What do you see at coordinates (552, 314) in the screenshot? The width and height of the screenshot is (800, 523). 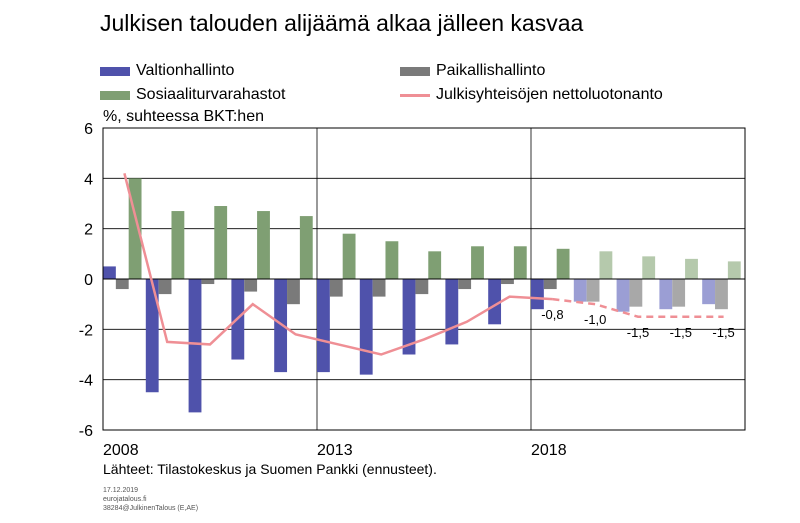 I see `data-label-2018: -0,8` at bounding box center [552, 314].